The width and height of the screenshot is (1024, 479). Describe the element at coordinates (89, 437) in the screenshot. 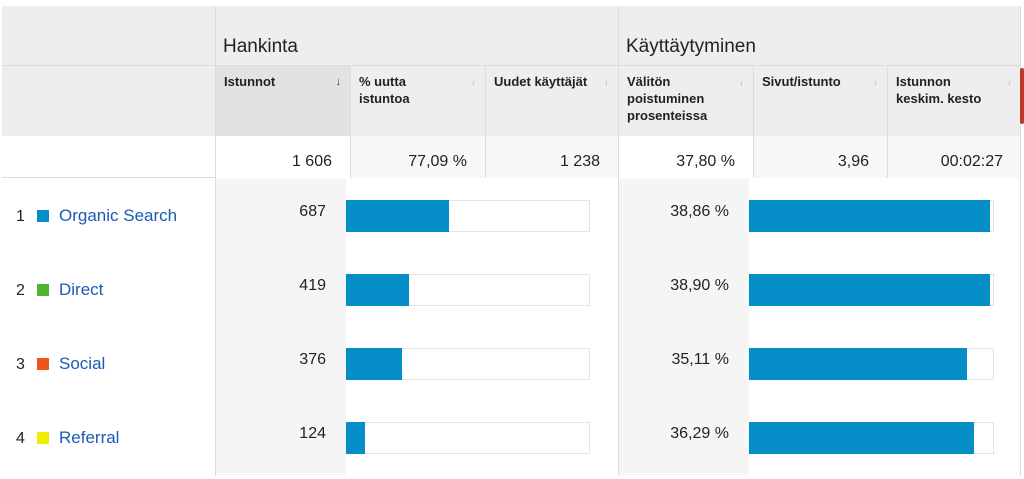

I see `channel-link: Referral` at that location.